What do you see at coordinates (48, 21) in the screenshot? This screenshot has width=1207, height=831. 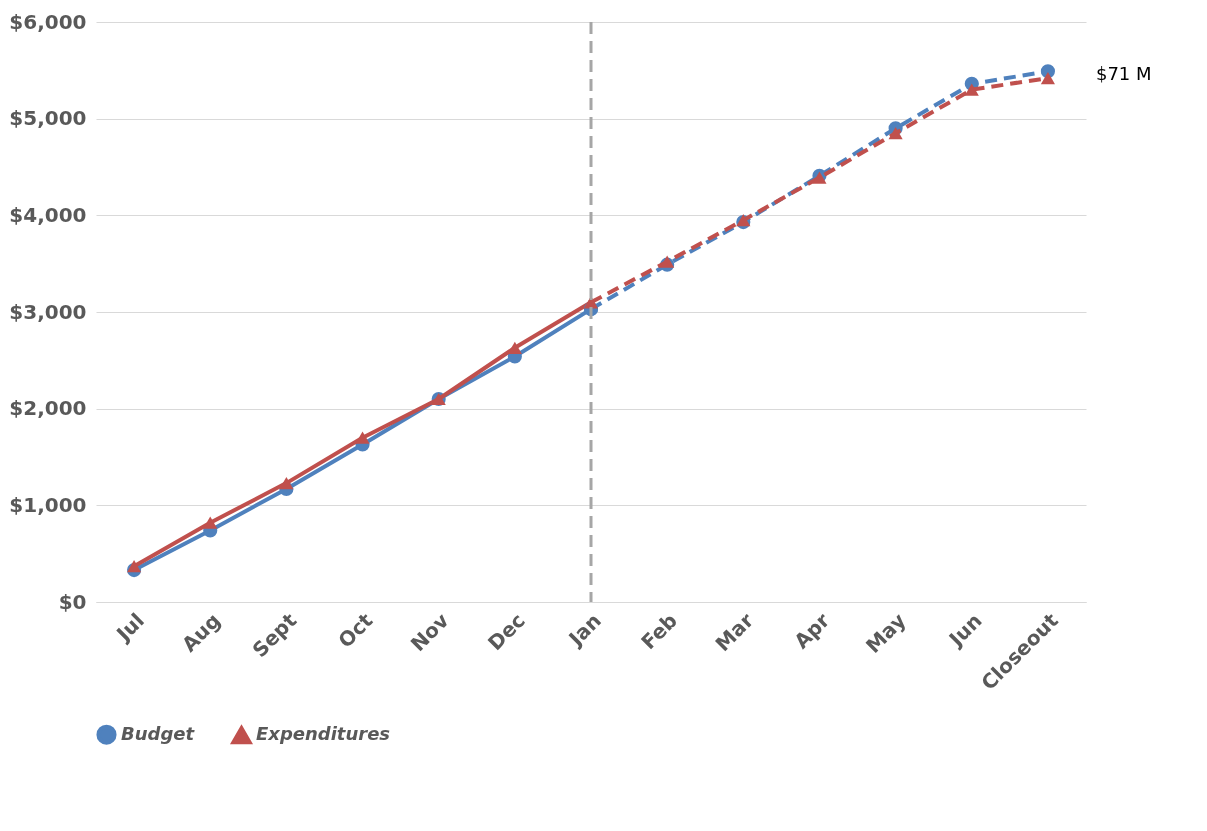 I see `y-tick-label: $6,000` at bounding box center [48, 21].